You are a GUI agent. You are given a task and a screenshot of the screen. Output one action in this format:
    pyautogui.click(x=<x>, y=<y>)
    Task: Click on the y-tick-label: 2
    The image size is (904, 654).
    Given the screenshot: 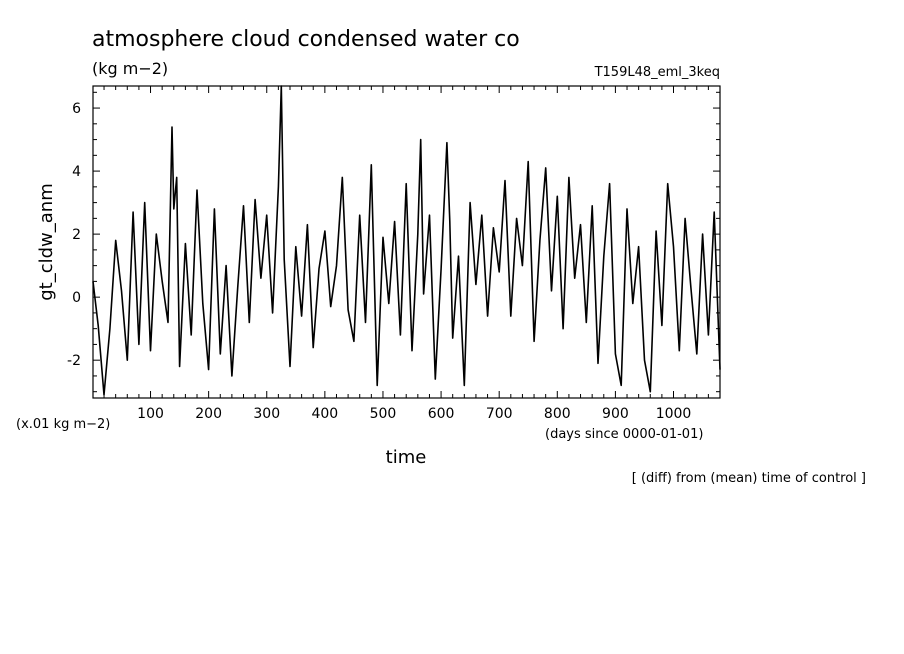 What is the action you would take?
    pyautogui.click(x=76, y=235)
    